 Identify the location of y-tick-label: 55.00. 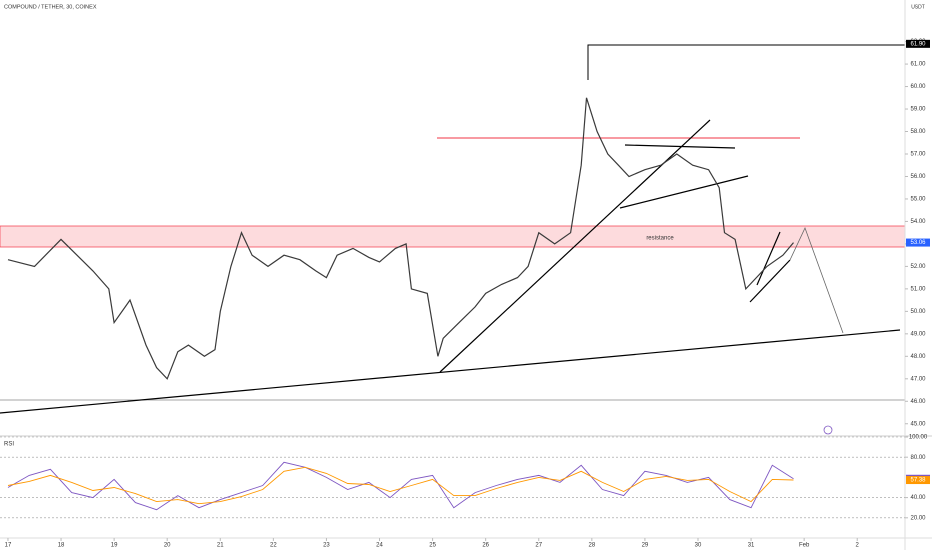
(918, 200).